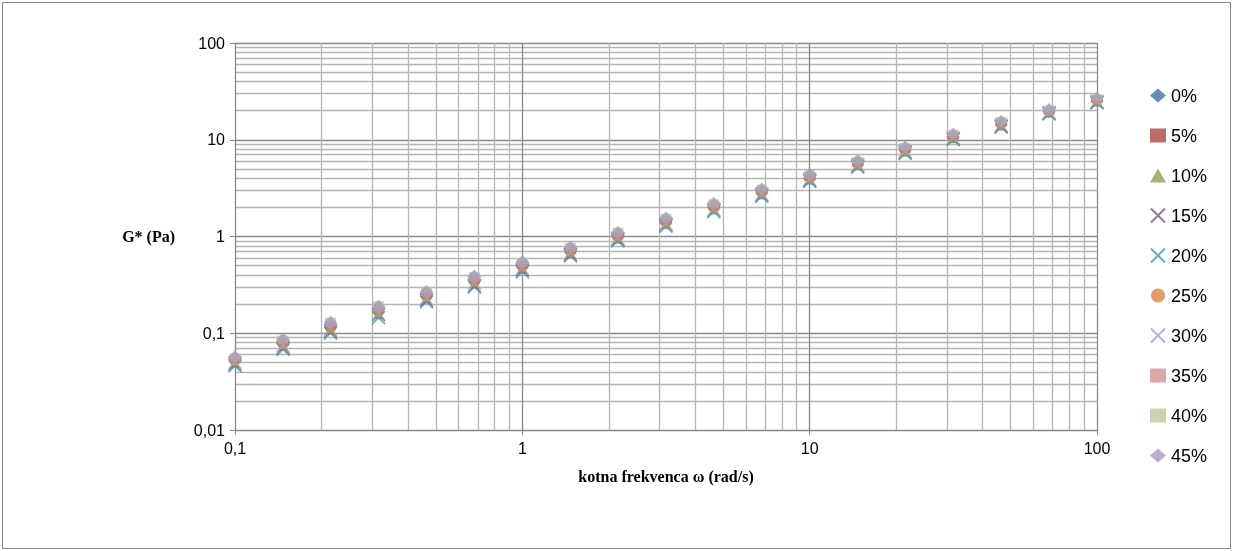 Image resolution: width=1233 pixels, height=551 pixels. What do you see at coordinates (214, 333) in the screenshot?
I see `y-tick-label: 0,1` at bounding box center [214, 333].